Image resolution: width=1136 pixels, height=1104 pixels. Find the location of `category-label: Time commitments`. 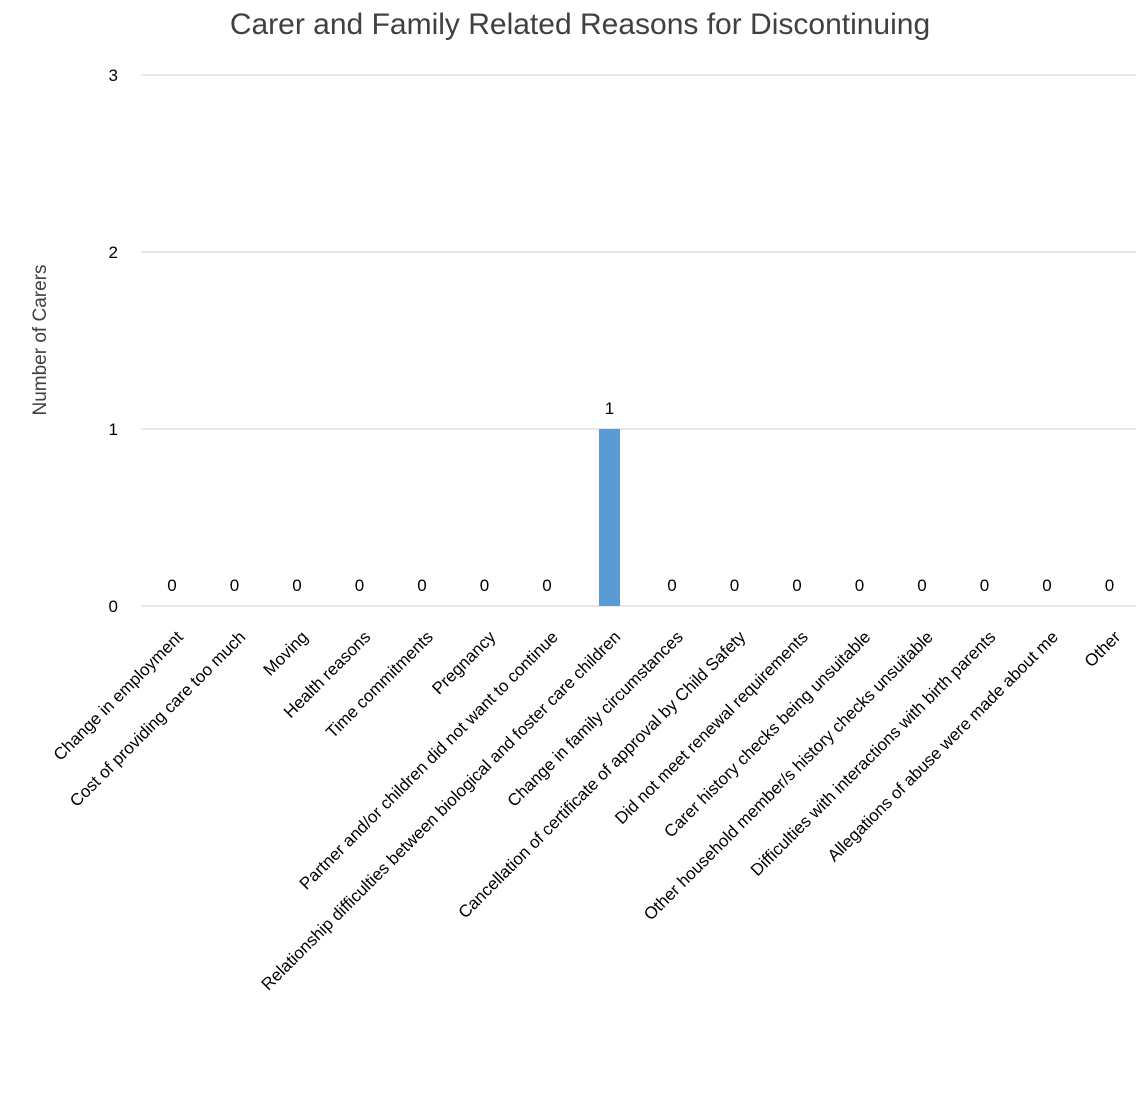

category-label: Time commitments is located at coordinates (379, 684).